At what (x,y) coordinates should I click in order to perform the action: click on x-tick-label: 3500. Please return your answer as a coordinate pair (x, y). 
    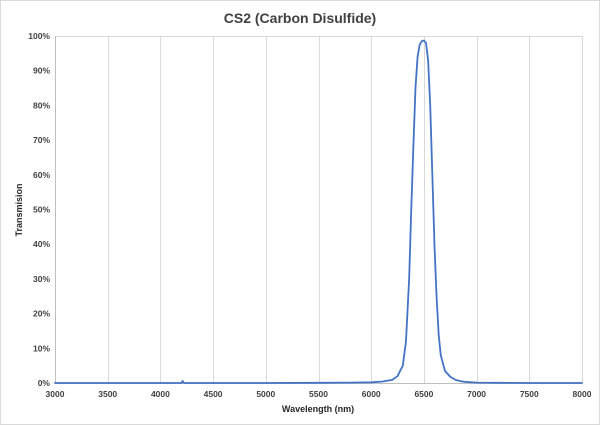
    Looking at the image, I should click on (107, 394).